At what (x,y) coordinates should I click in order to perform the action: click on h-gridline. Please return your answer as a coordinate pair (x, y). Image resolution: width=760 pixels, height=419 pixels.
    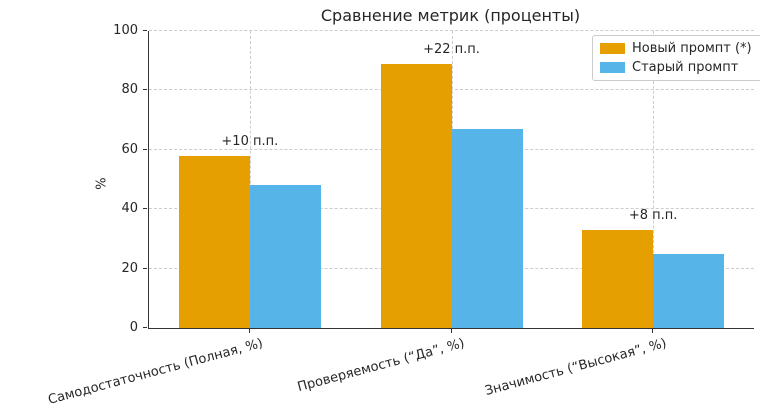
    Looking at the image, I should click on (451, 30).